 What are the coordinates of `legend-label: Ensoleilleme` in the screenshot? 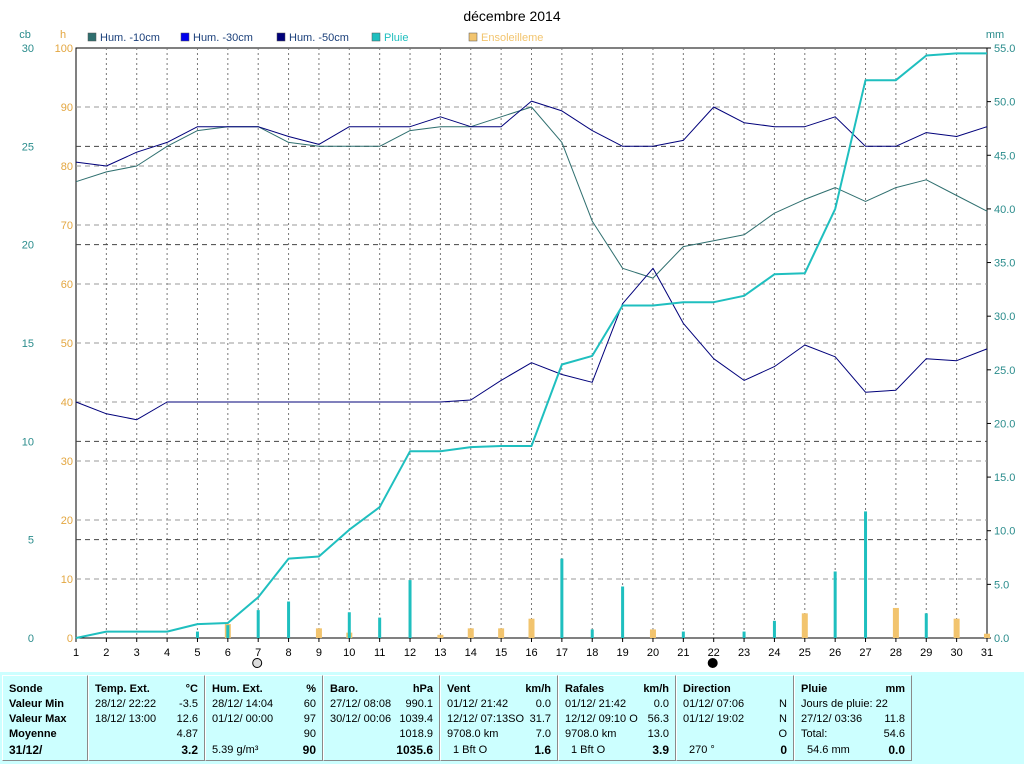 It's located at (512, 38).